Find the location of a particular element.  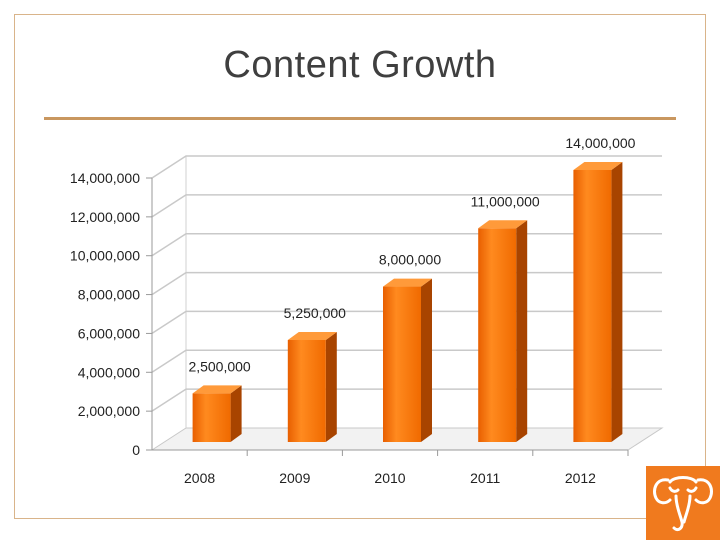

data-label: 11,000,000 is located at coordinates (505, 201).